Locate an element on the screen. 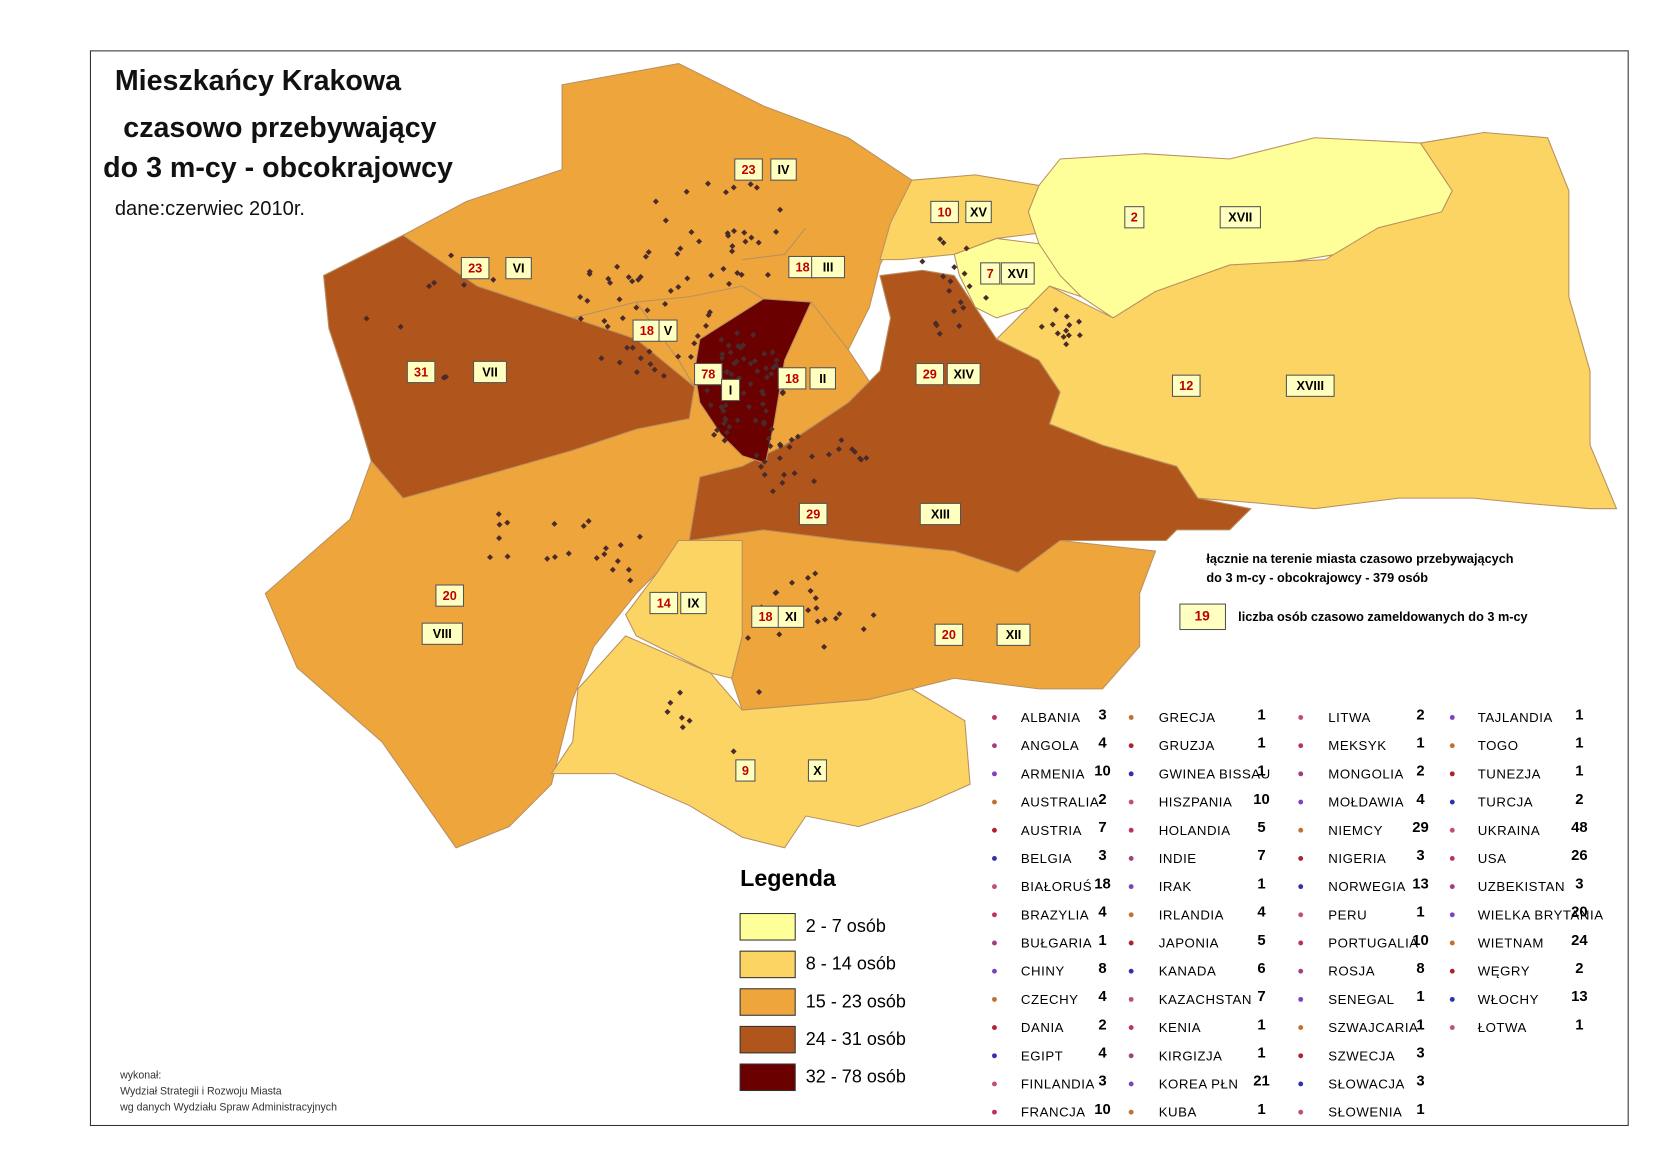 The width and height of the screenshot is (1654, 1170). country-name: WIELKA BRYTANIA is located at coordinates (1541, 914).